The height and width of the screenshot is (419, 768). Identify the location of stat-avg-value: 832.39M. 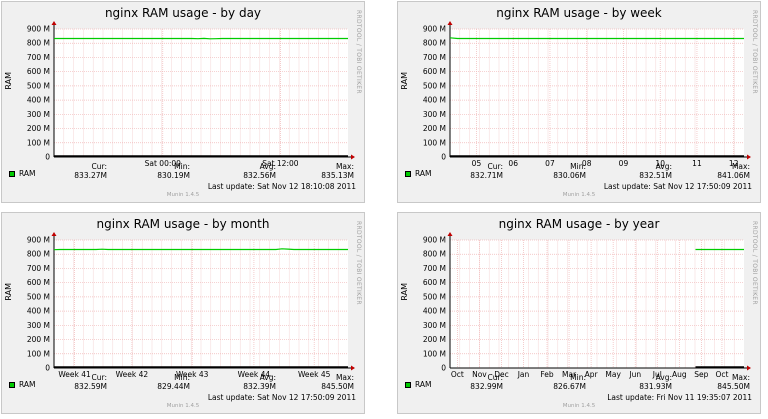
(259, 386).